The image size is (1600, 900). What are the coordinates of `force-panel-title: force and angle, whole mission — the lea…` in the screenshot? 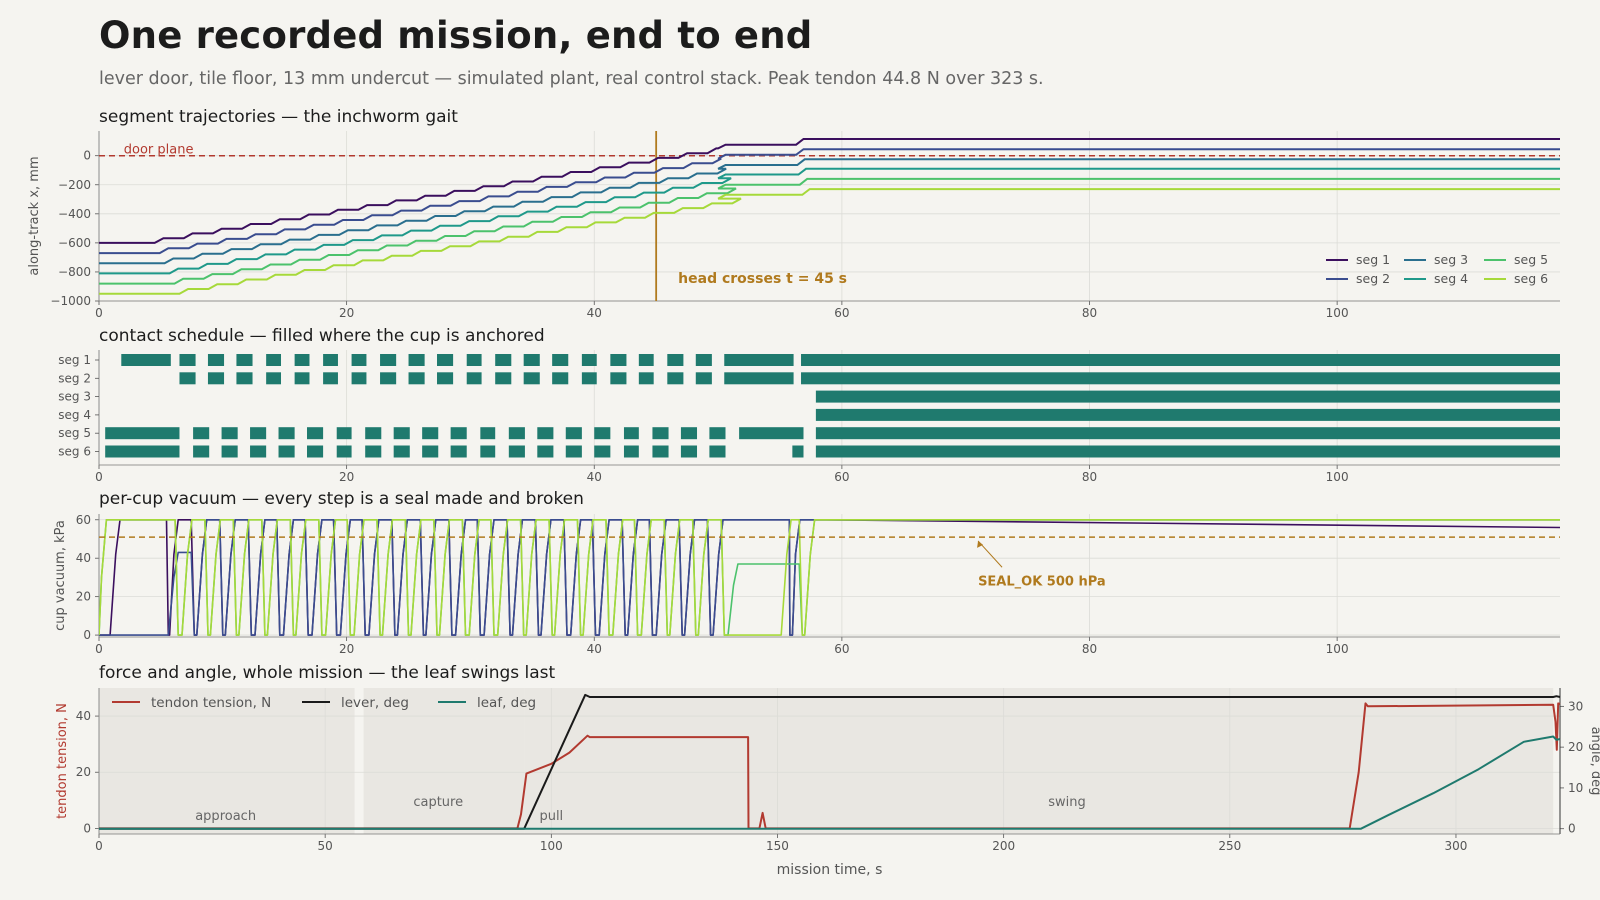 It's located at (327, 673).